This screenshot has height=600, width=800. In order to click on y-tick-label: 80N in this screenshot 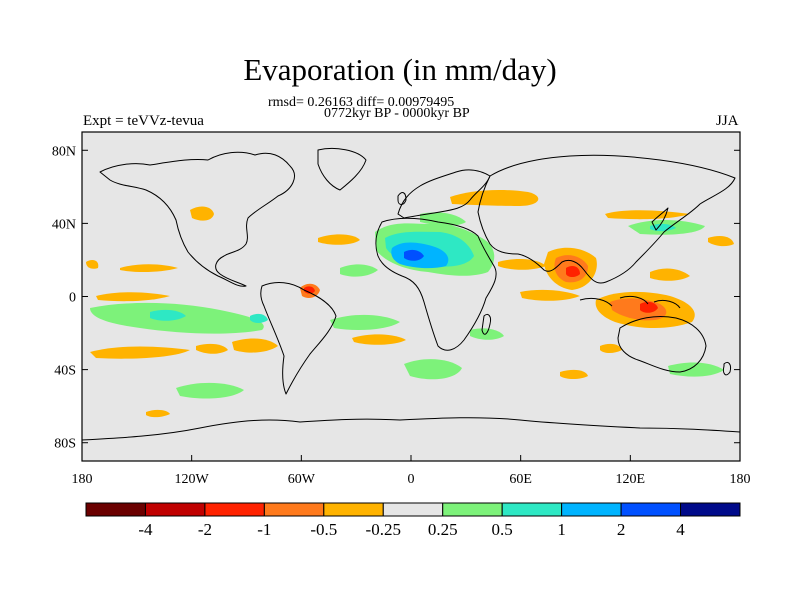, I will do `click(64, 151)`.